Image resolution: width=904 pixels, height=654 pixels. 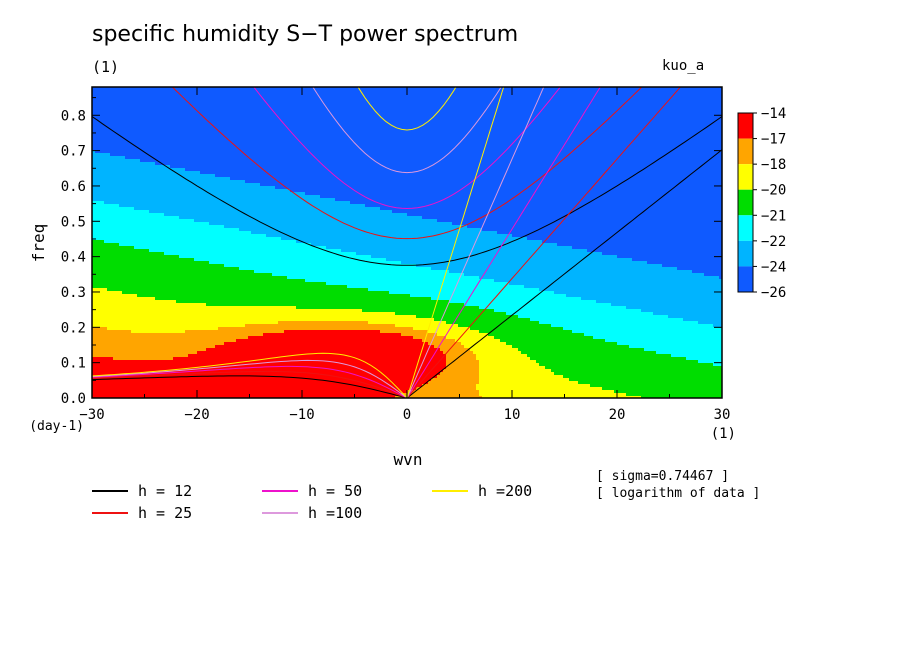 What do you see at coordinates (73, 187) in the screenshot?
I see `y-tick-label: 0.6` at bounding box center [73, 187].